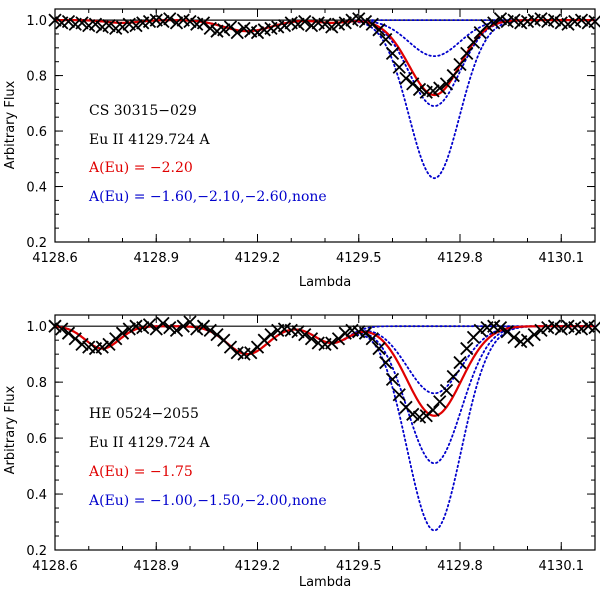 This screenshot has height=592, width=600. What do you see at coordinates (149, 443) in the screenshot?
I see `bottom-line-id: Eu II 4129.724 A` at bounding box center [149, 443].